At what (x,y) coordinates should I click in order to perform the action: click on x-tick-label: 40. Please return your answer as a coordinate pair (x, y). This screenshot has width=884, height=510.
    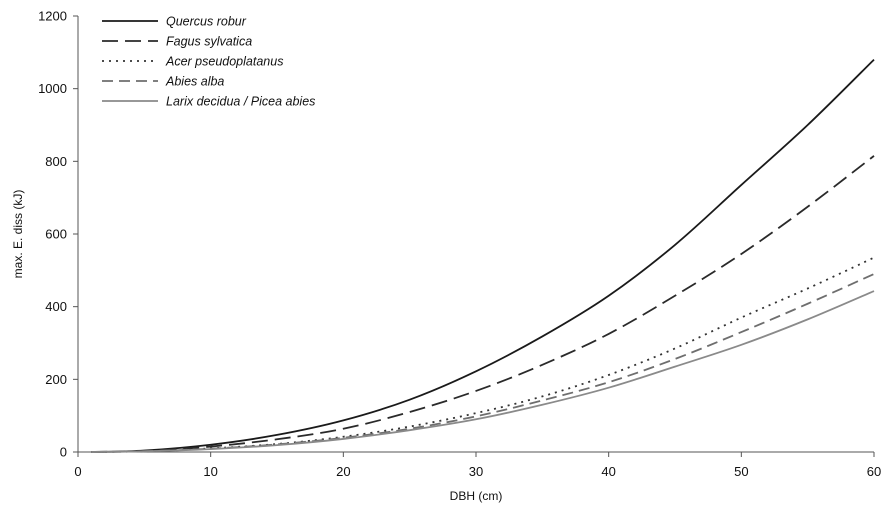
    Looking at the image, I should click on (608, 471).